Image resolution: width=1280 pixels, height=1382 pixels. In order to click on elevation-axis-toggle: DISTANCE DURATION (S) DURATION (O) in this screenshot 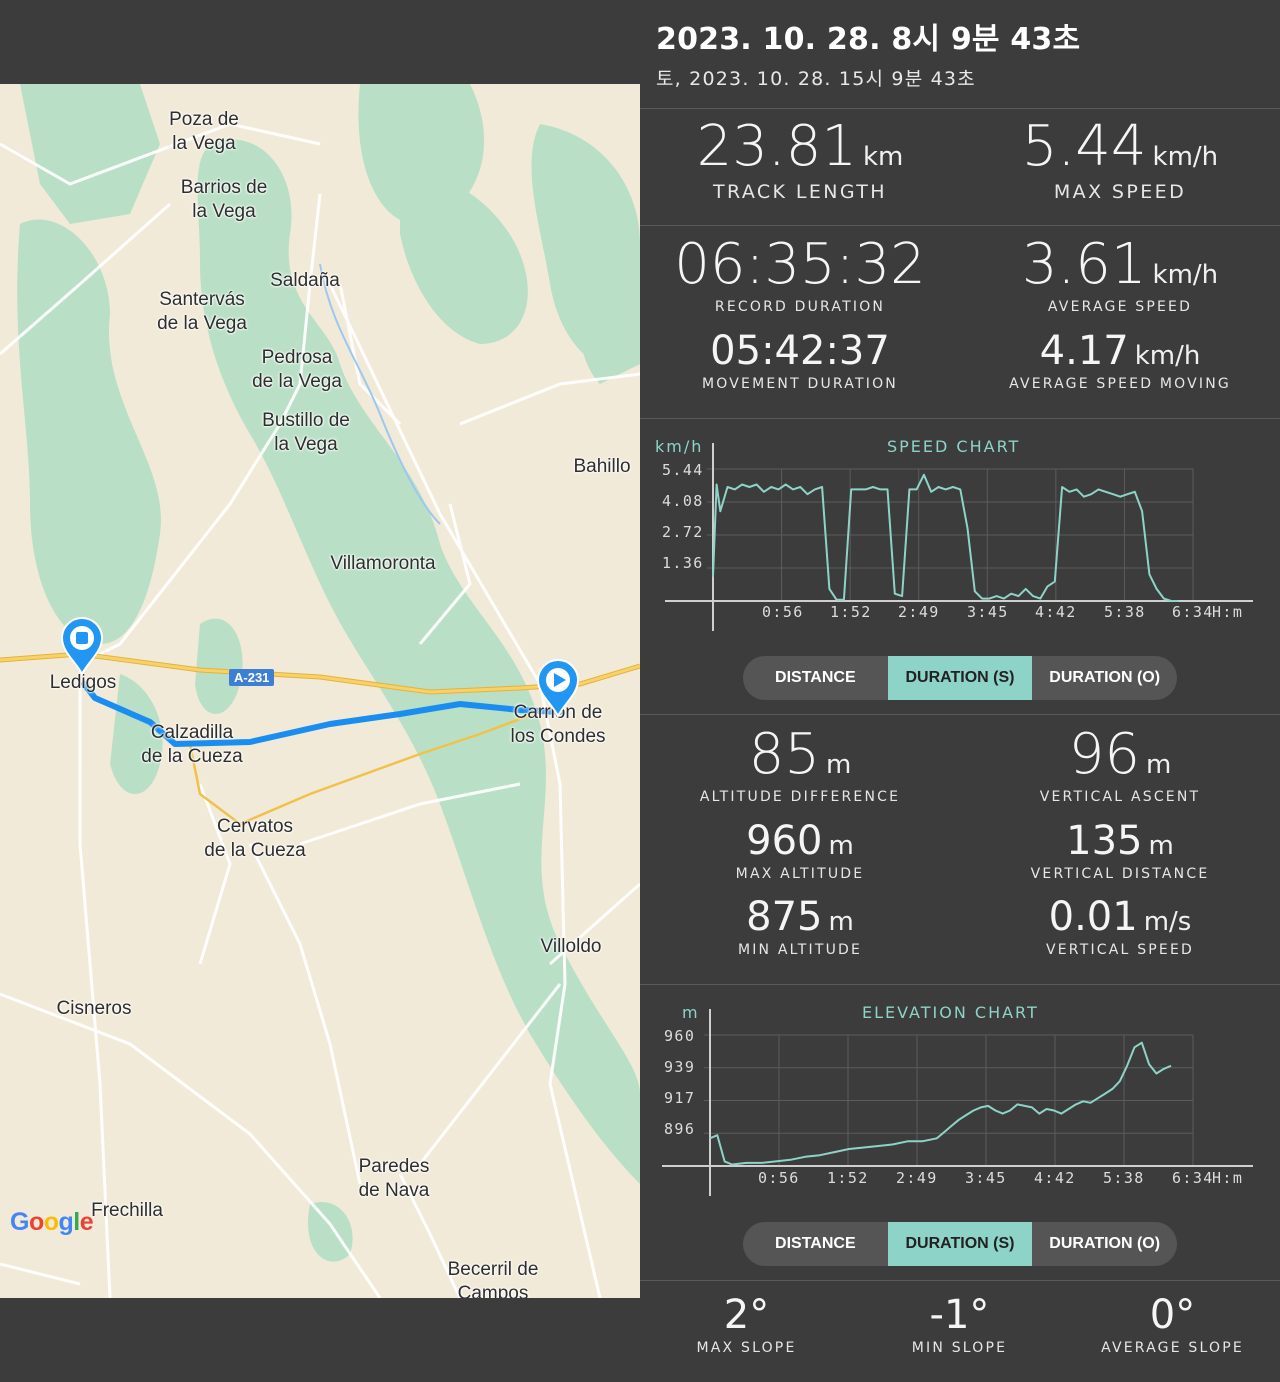, I will do `click(960, 1244)`.